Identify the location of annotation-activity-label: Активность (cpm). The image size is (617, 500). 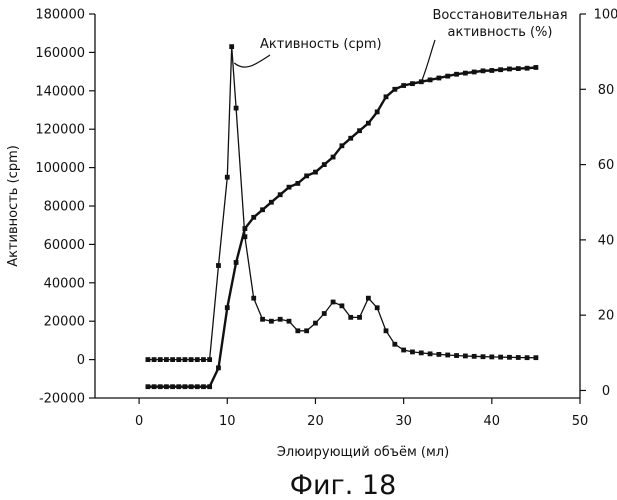
(321, 44).